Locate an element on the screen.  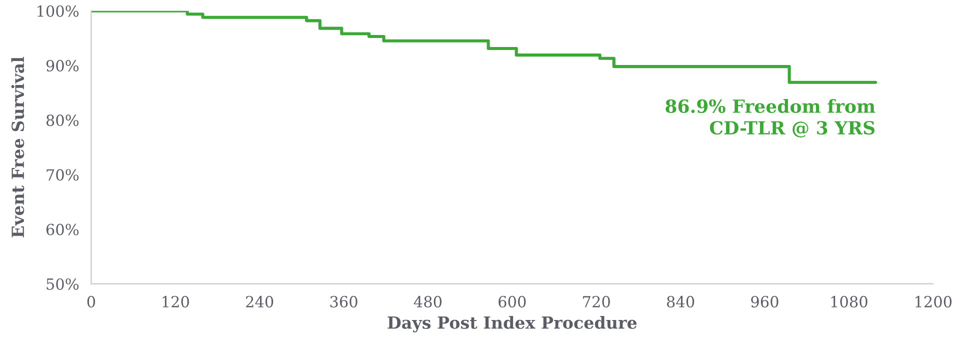
y-tick-label: 100% is located at coordinates (58, 11).